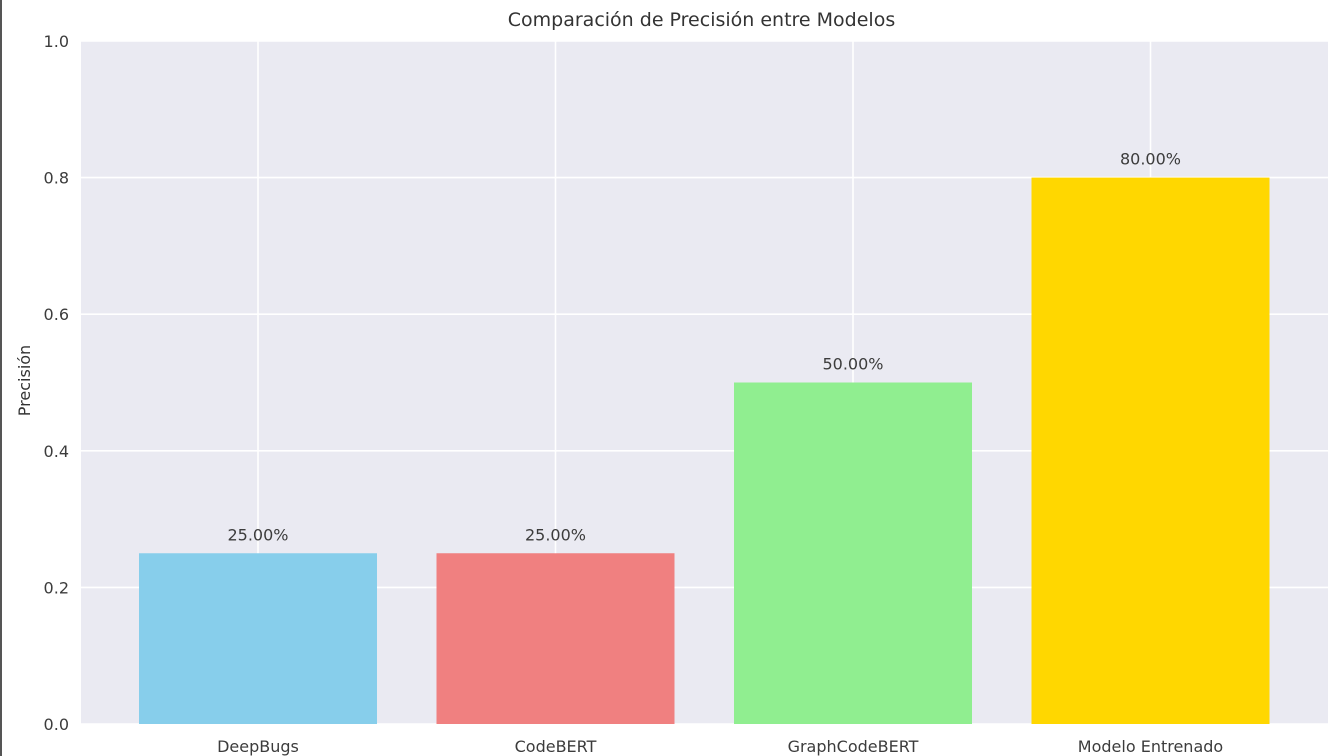  I want to click on bar-value-label: 50.00%, so click(852, 364).